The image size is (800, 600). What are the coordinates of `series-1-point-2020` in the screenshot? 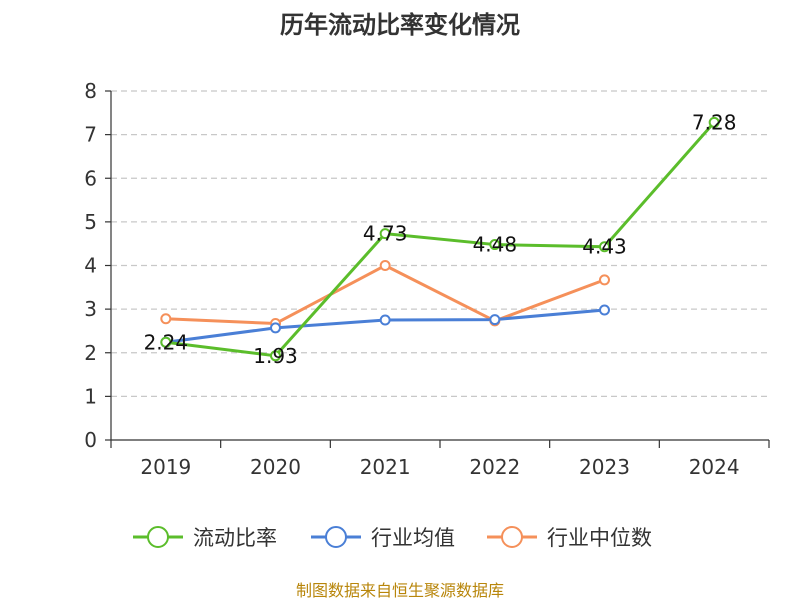 It's located at (275, 328).